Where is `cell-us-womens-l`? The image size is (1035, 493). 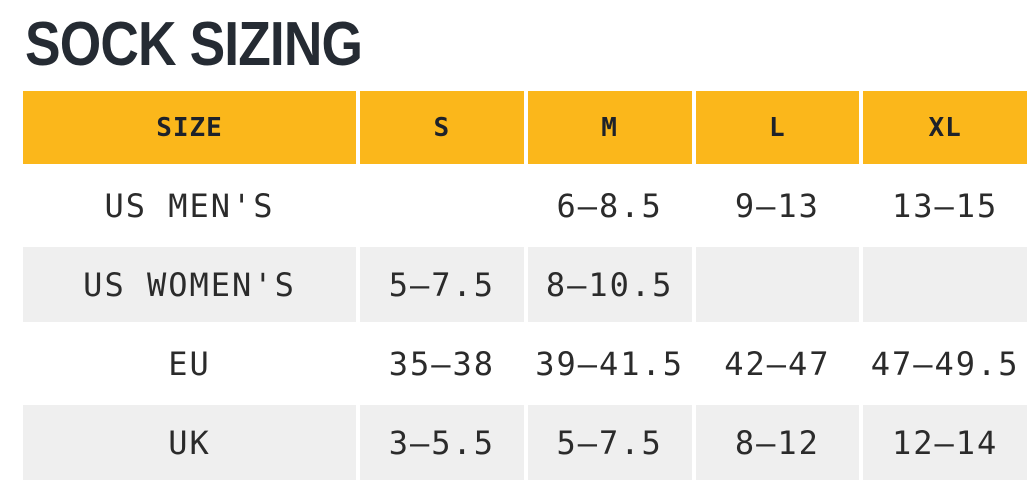 cell-us-womens-l is located at coordinates (777, 284).